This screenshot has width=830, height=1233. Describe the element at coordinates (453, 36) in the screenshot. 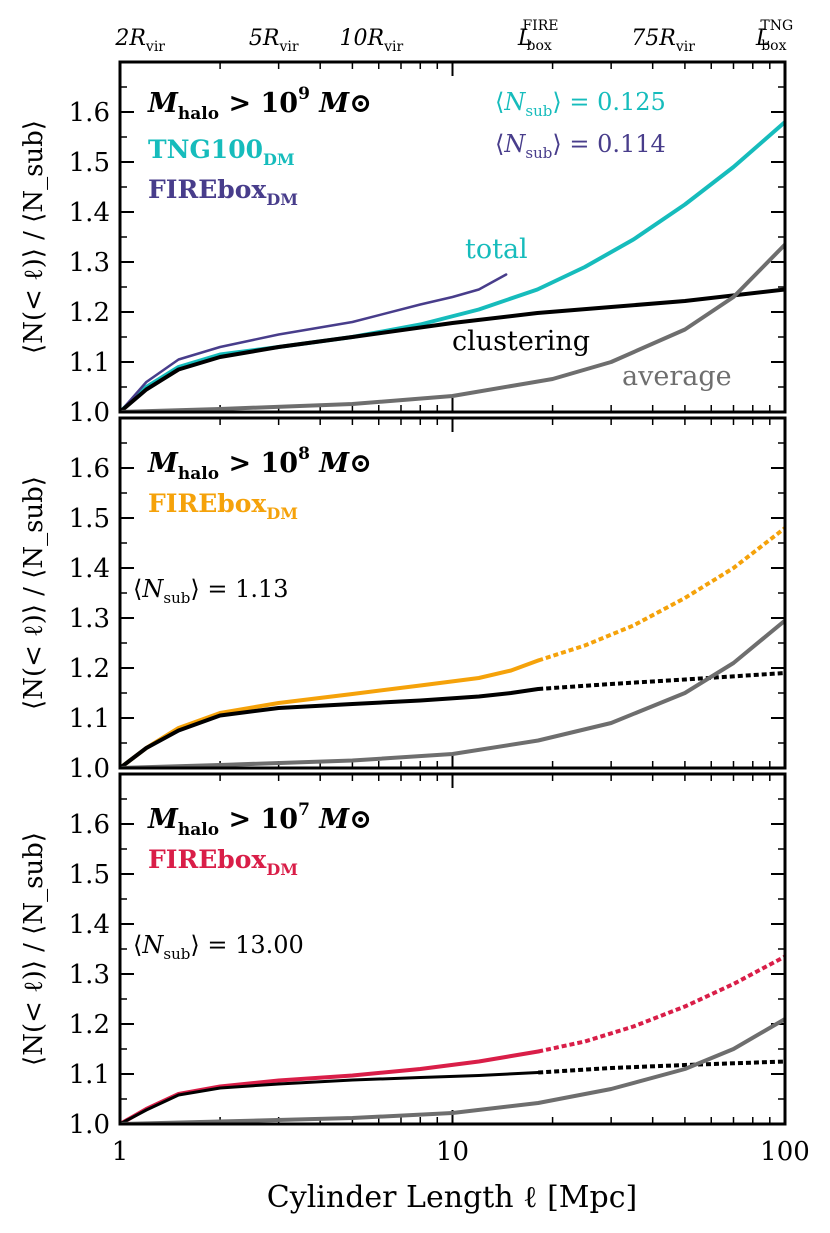

I see `top-axis-labels: 2Rvir 5Rvir 10Rvir LFIRE box 75Rvir LTNG box` at that location.